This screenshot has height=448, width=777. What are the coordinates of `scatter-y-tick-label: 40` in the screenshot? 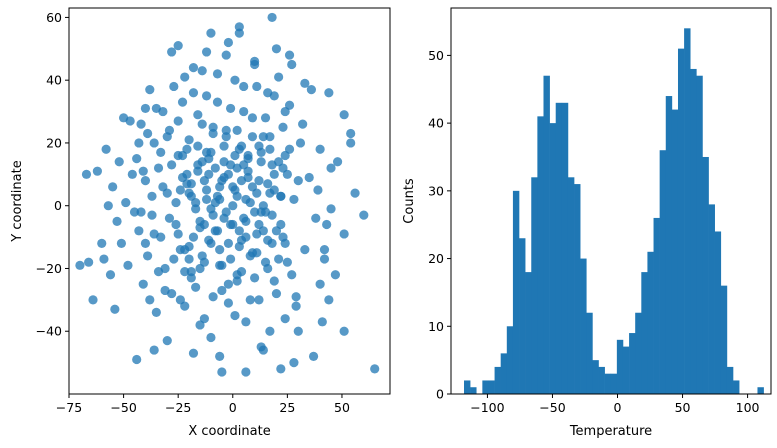 It's located at (54, 80).